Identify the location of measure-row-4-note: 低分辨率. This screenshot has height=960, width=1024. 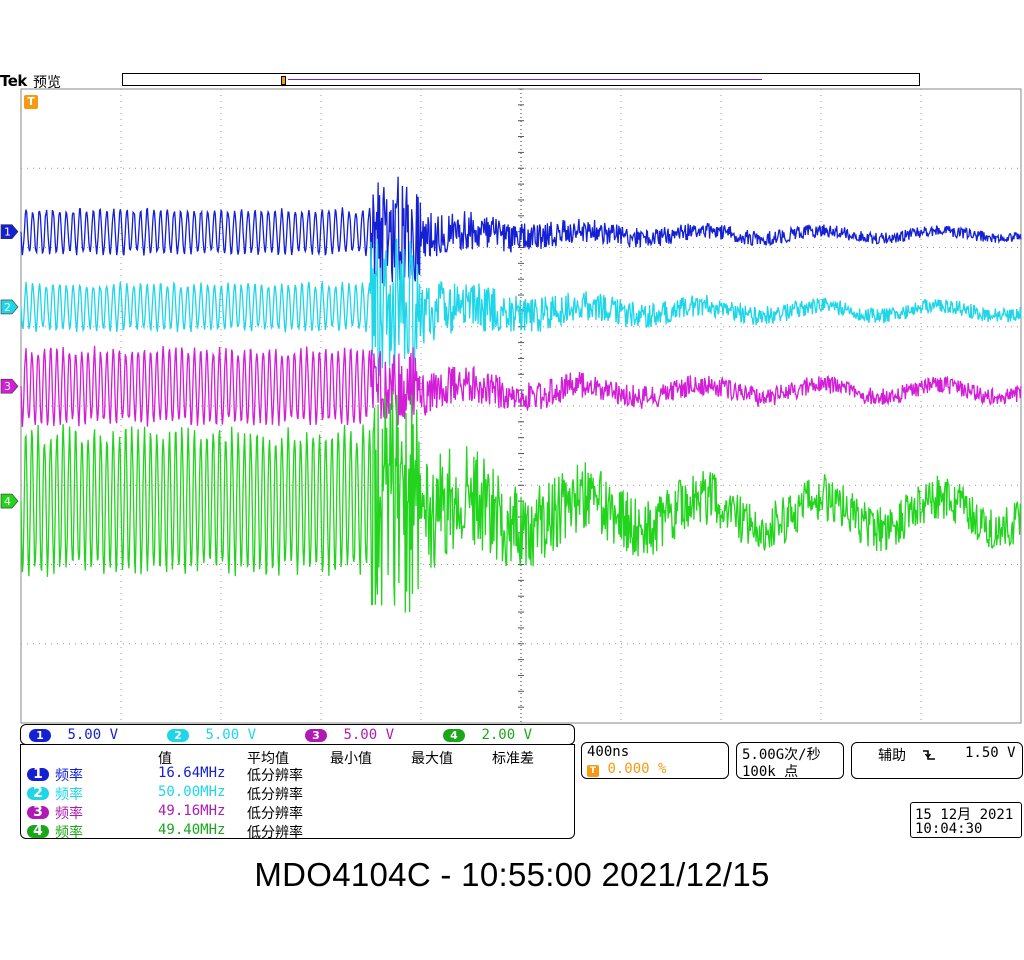
(275, 833).